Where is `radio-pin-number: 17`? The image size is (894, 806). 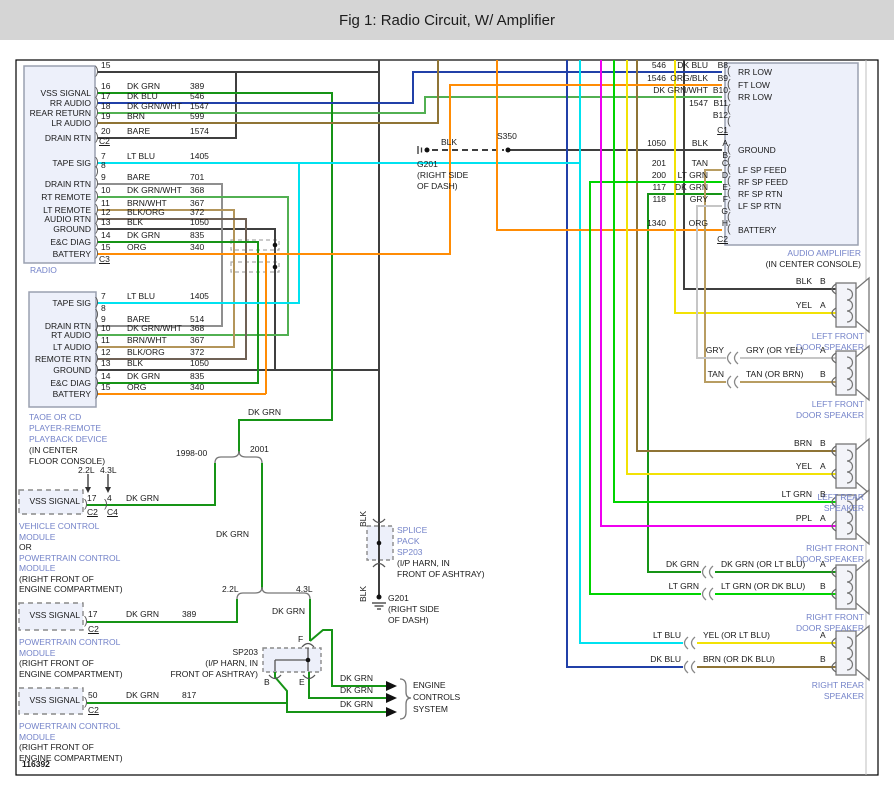
radio-pin-number: 17 is located at coordinates (106, 96).